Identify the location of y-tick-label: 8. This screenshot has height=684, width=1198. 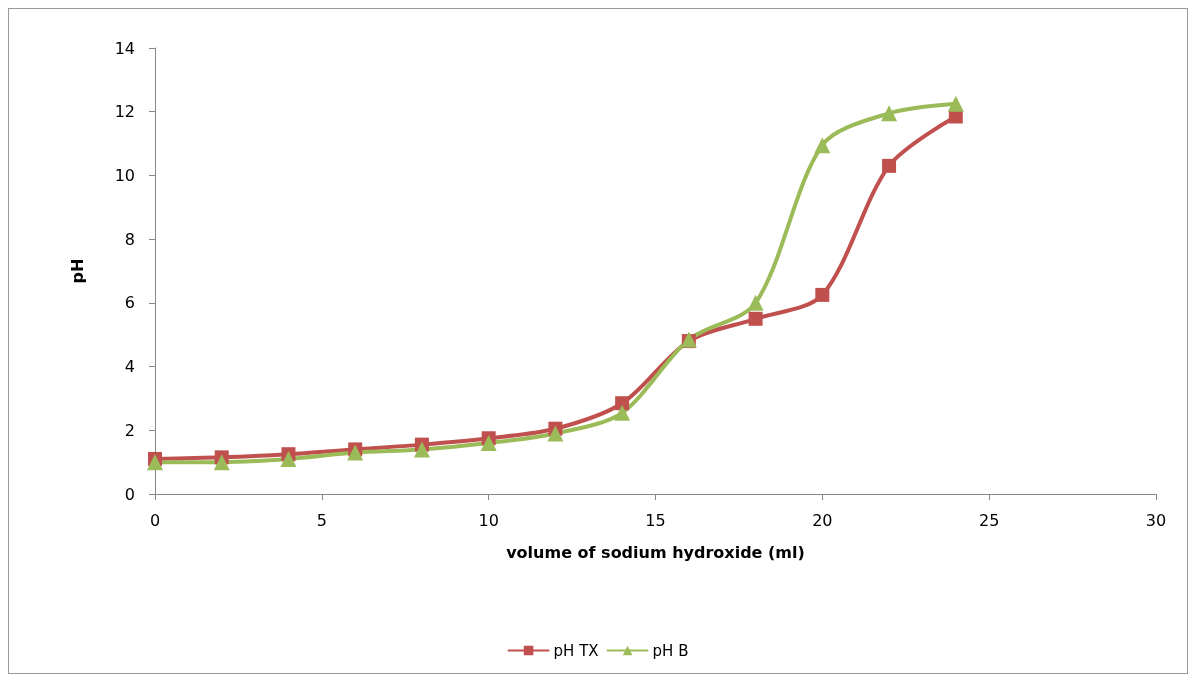
(129, 239).